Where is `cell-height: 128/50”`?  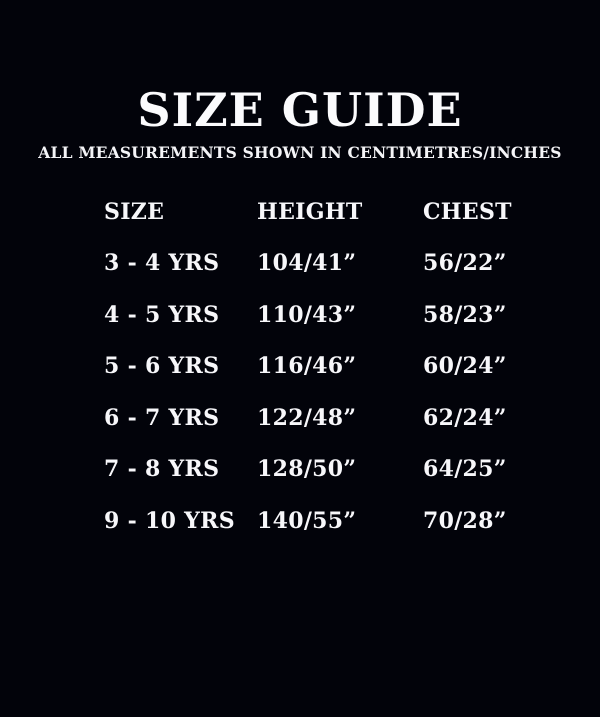 cell-height: 128/50” is located at coordinates (307, 469).